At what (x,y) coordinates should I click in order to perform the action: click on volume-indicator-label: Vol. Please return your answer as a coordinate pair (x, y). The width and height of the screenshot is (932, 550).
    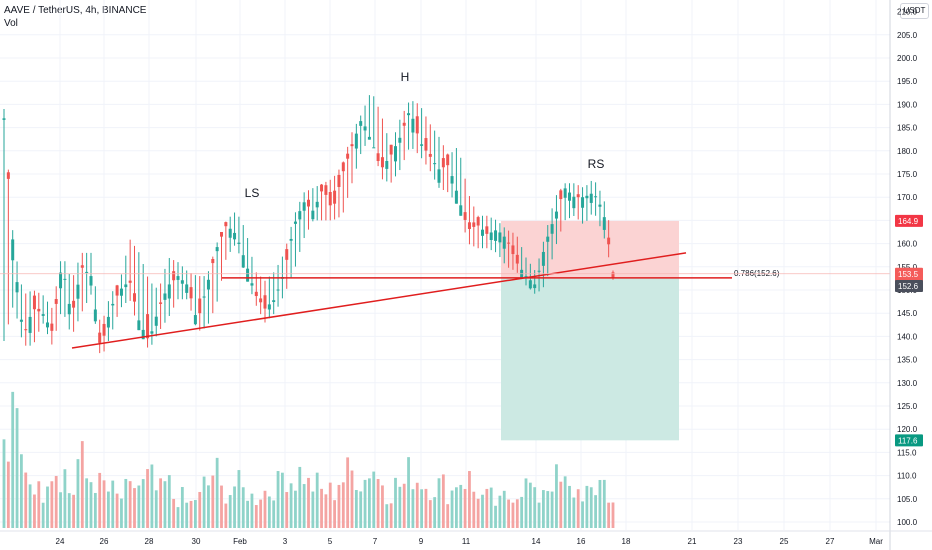
    Looking at the image, I should click on (11, 23).